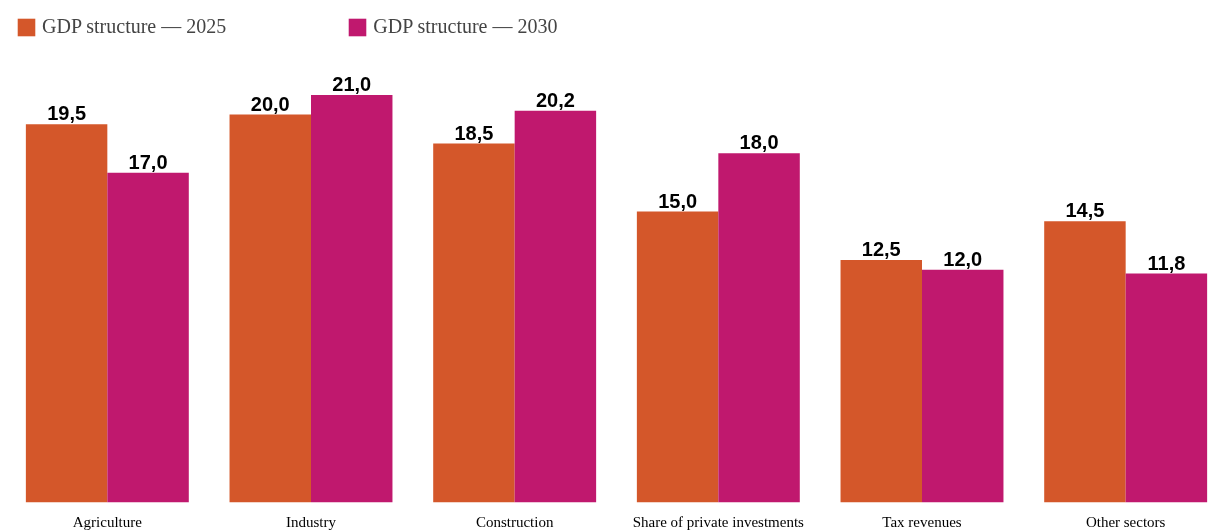 Image resolution: width=1232 pixels, height=532 pixels. What do you see at coordinates (555, 99) in the screenshot?
I see `data-label: 20,2` at bounding box center [555, 99].